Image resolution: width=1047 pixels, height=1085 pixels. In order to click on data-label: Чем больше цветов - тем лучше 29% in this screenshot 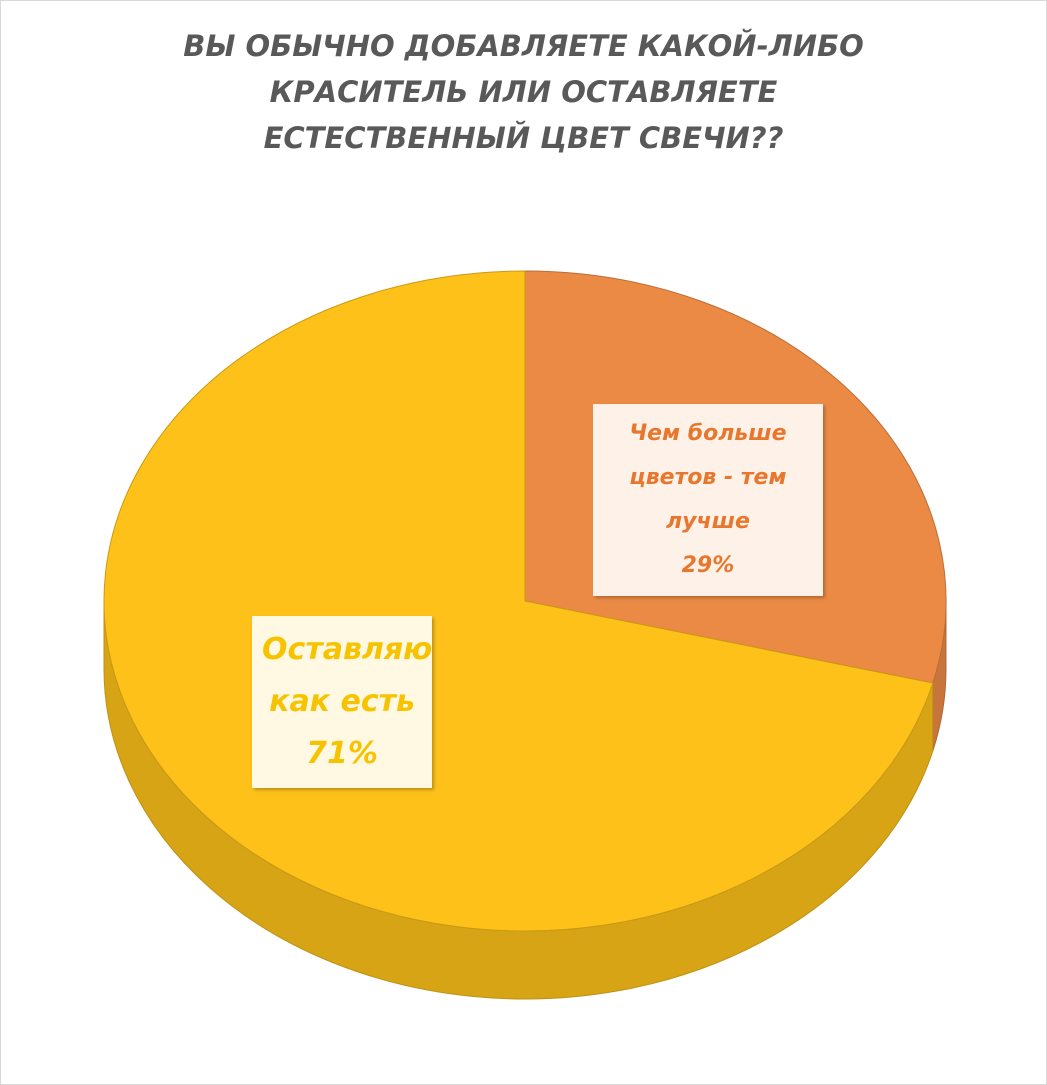, I will do `click(707, 499)`.